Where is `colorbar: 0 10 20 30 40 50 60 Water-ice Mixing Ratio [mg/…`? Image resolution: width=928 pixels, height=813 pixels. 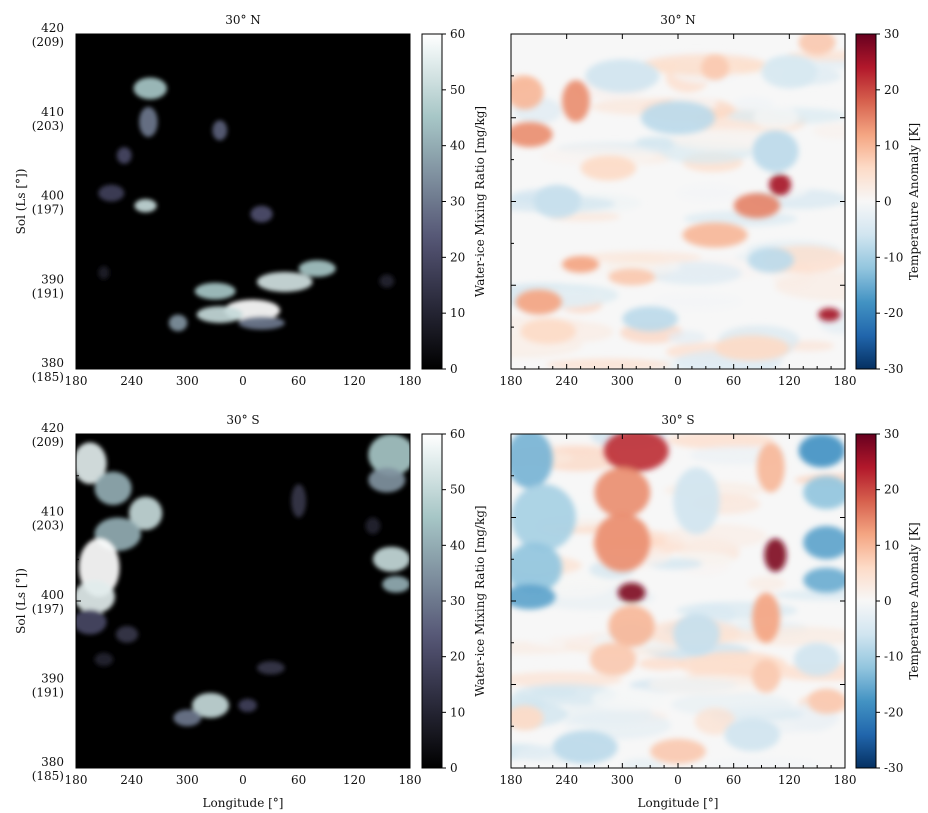
colorbar: 0 10 20 30 40 50 60 Water-ice Mixing Ratio [mg/… is located at coordinates (454, 201).